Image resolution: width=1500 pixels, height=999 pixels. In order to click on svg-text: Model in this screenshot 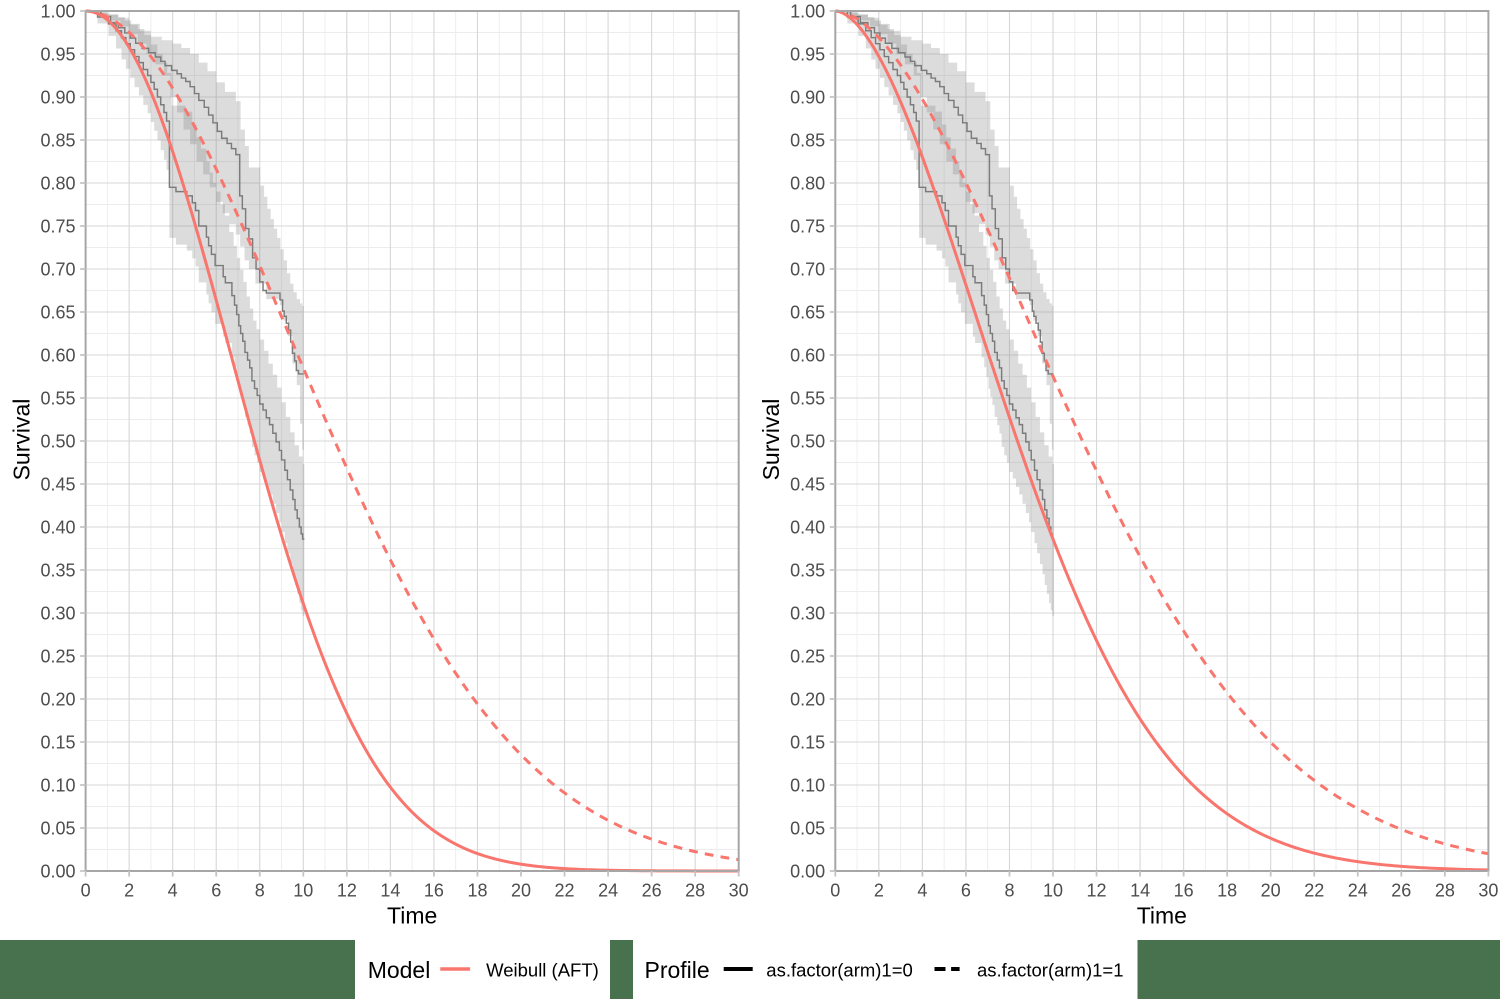, I will do `click(399, 970)`.